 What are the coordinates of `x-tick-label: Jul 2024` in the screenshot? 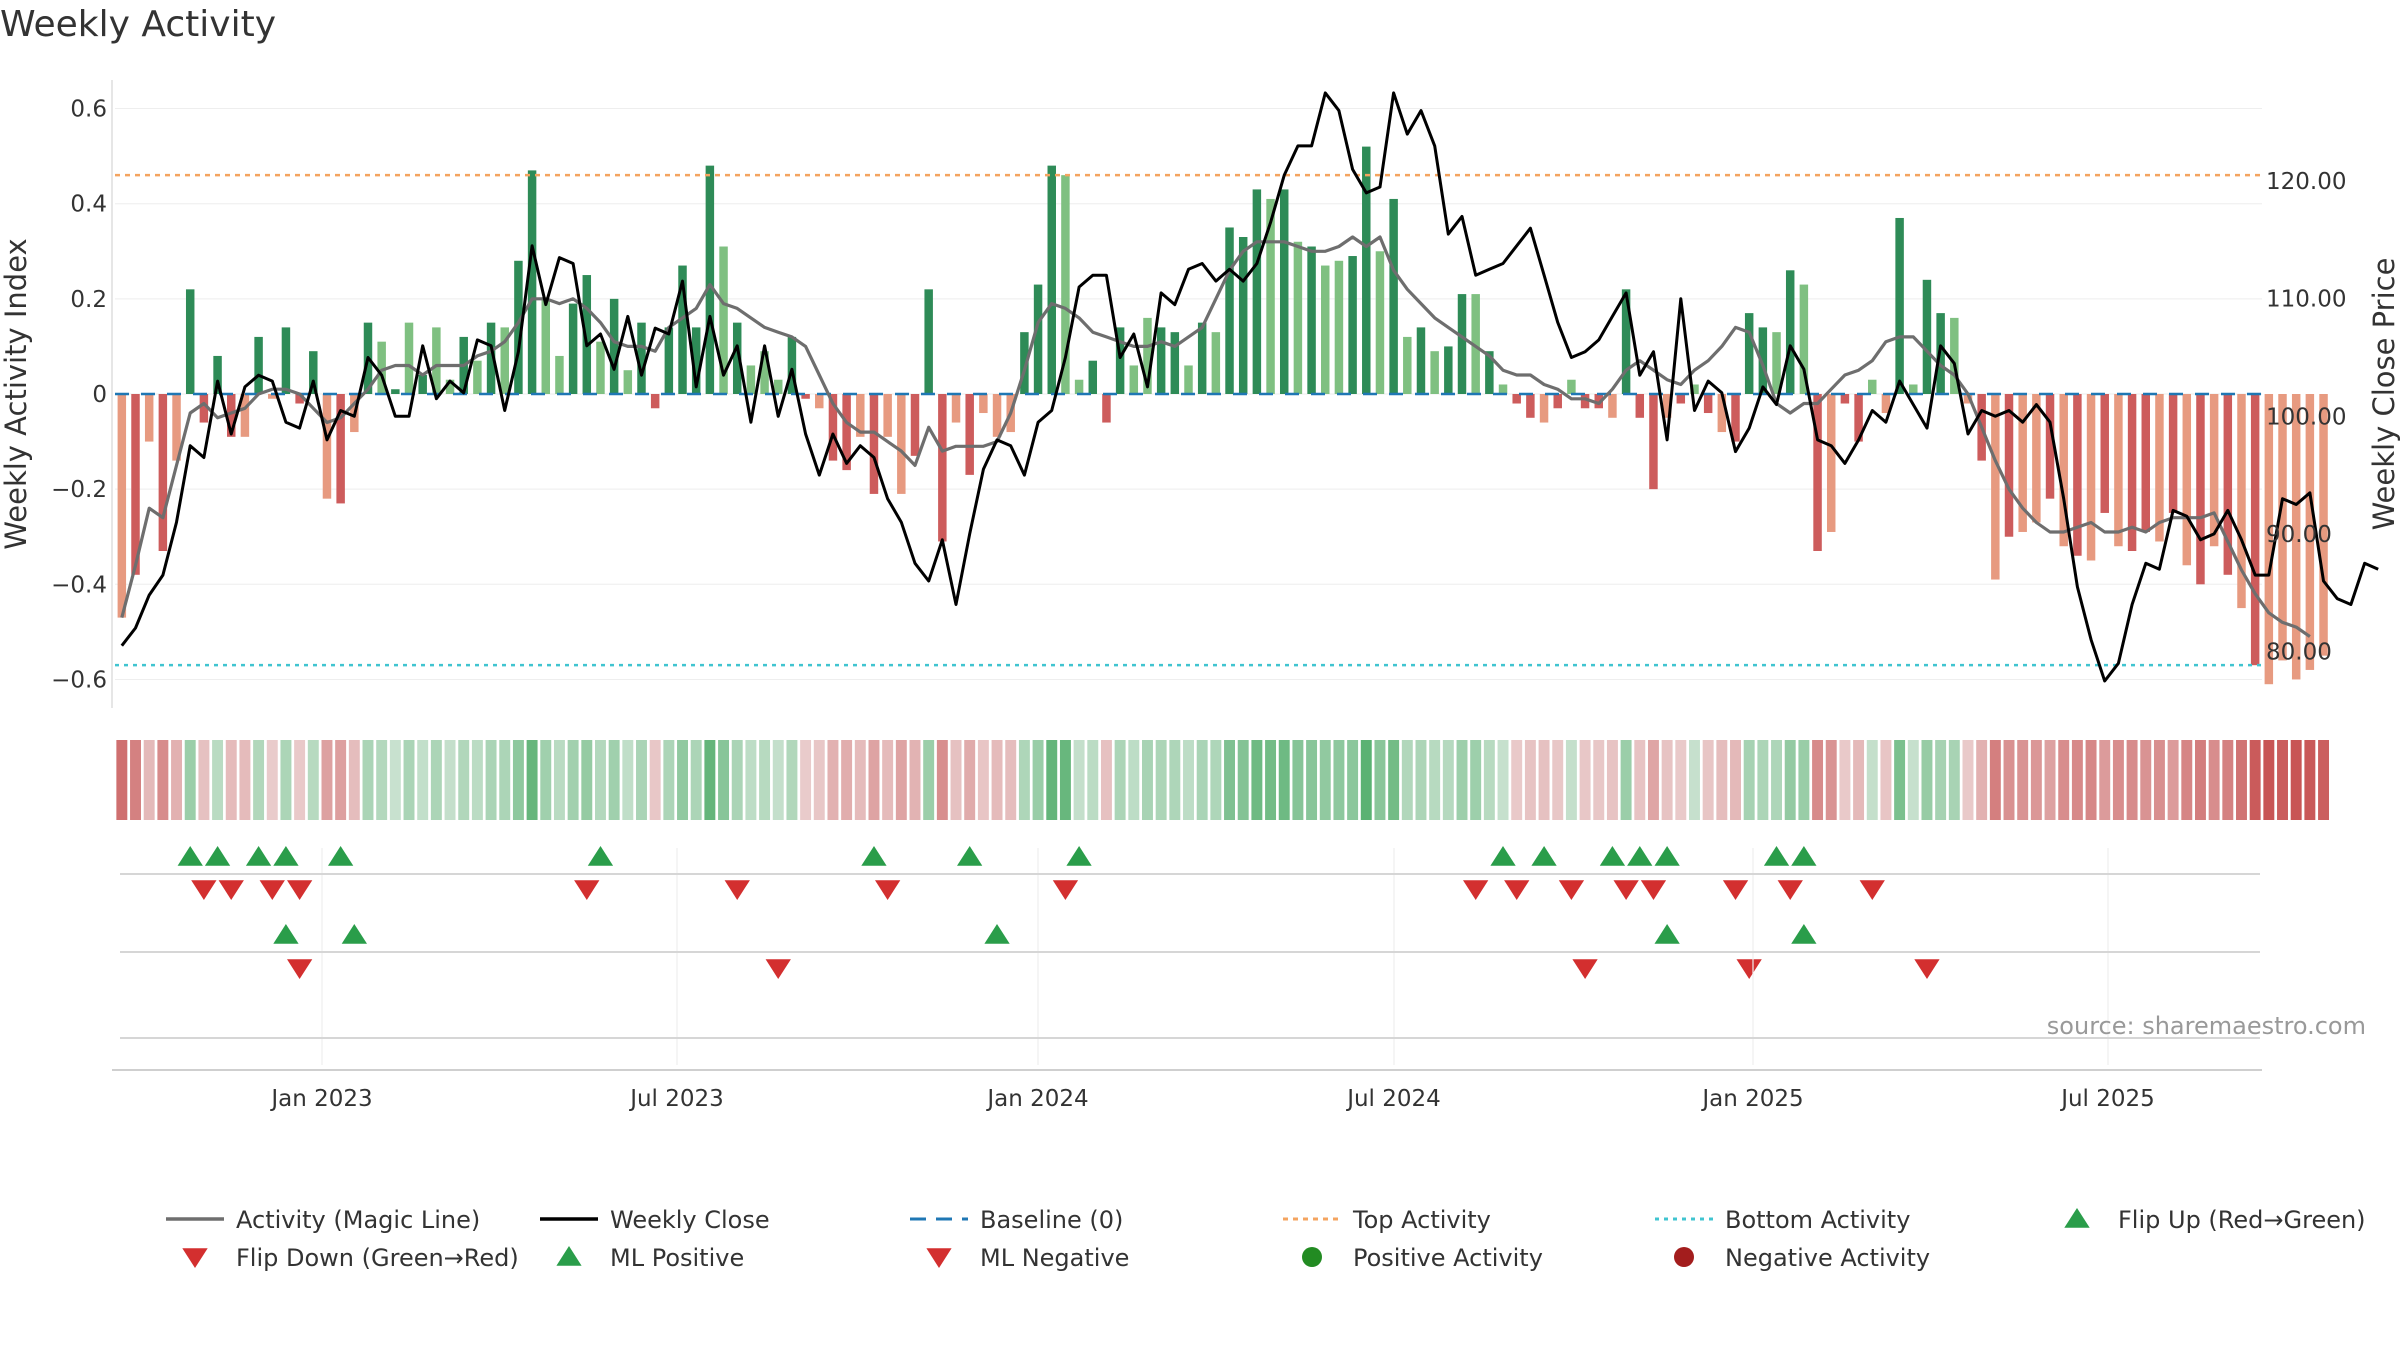 It's located at (1393, 1099).